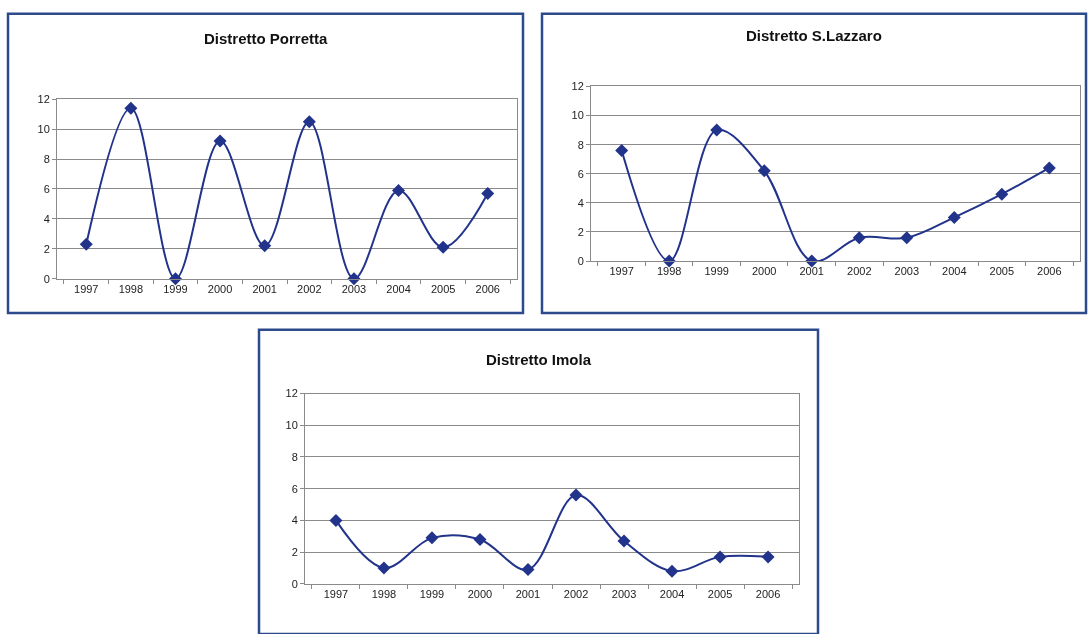  I want to click on chart-title: Distretto S.Lazzaro, so click(814, 35).